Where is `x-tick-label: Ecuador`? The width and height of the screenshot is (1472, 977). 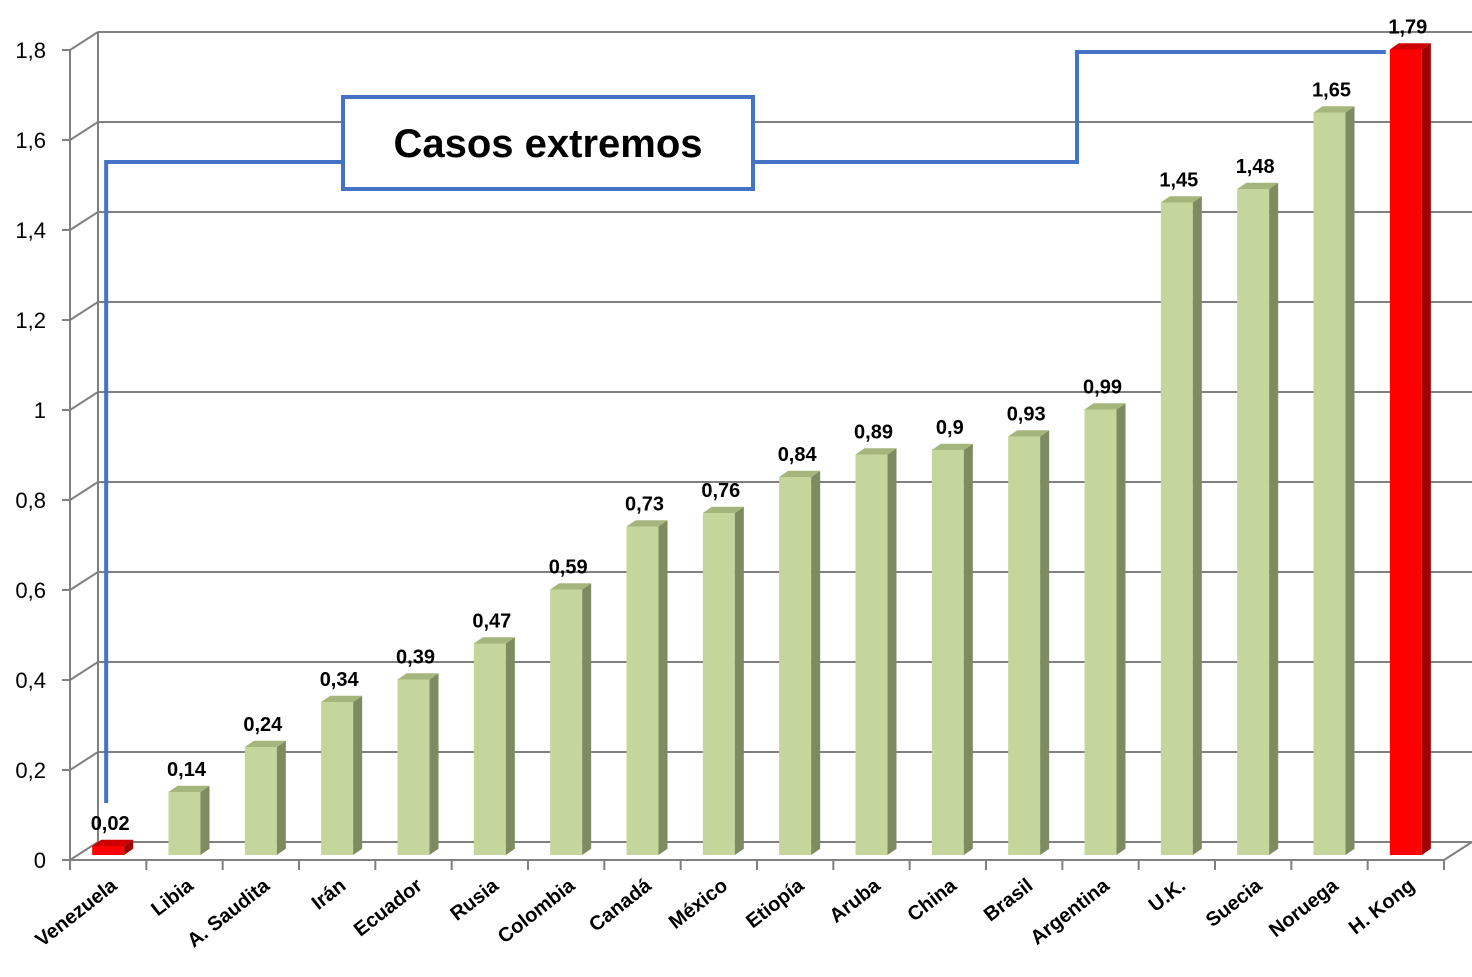 x-tick-label: Ecuador is located at coordinates (388, 907).